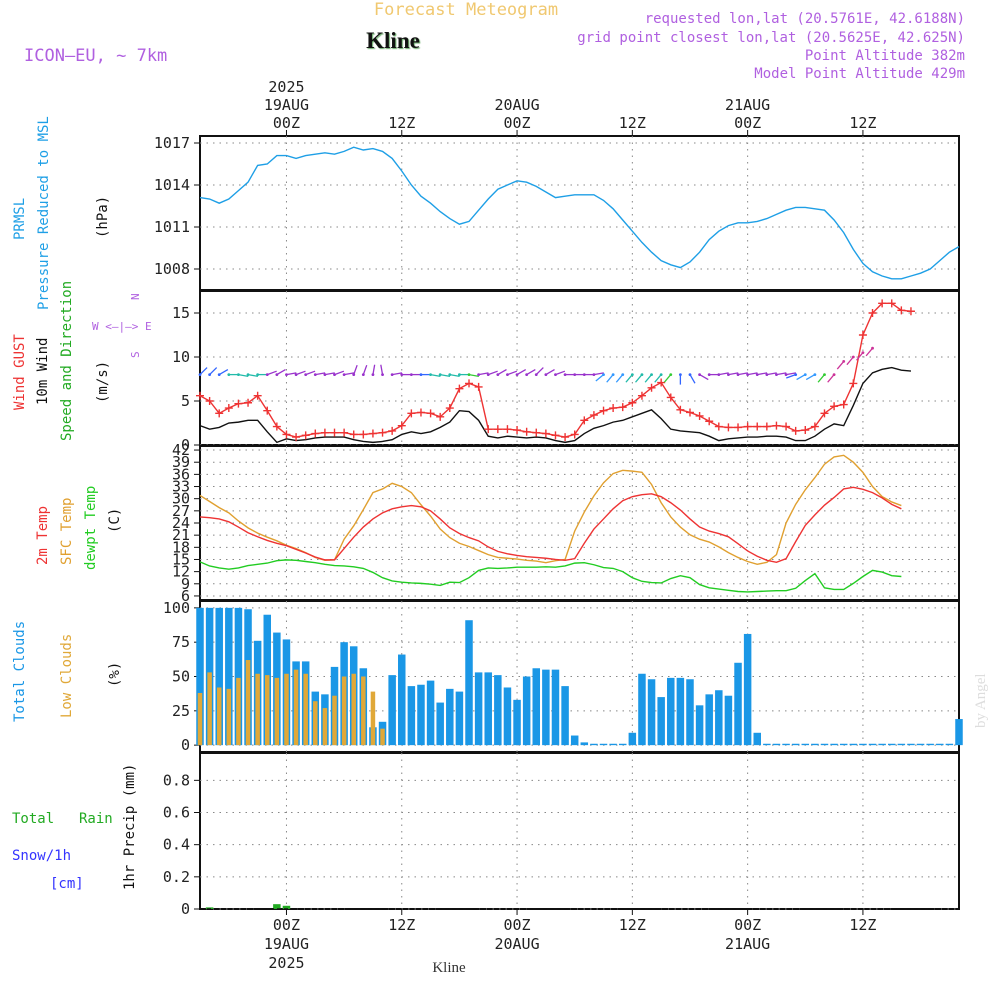 The width and height of the screenshot is (1000, 1000). What do you see at coordinates (67, 361) in the screenshot?
I see `wind-speed-dir-label: Speed and Direction` at bounding box center [67, 361].